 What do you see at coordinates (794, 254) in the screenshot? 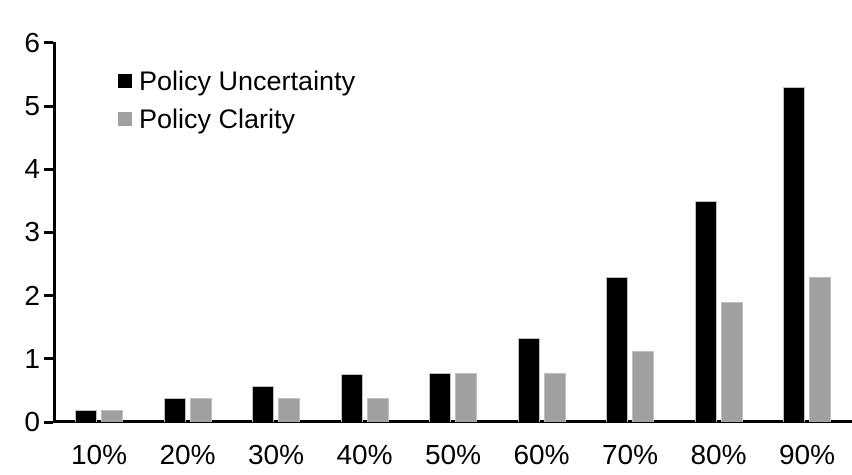
I see `bar-uncertainty-90%` at bounding box center [794, 254].